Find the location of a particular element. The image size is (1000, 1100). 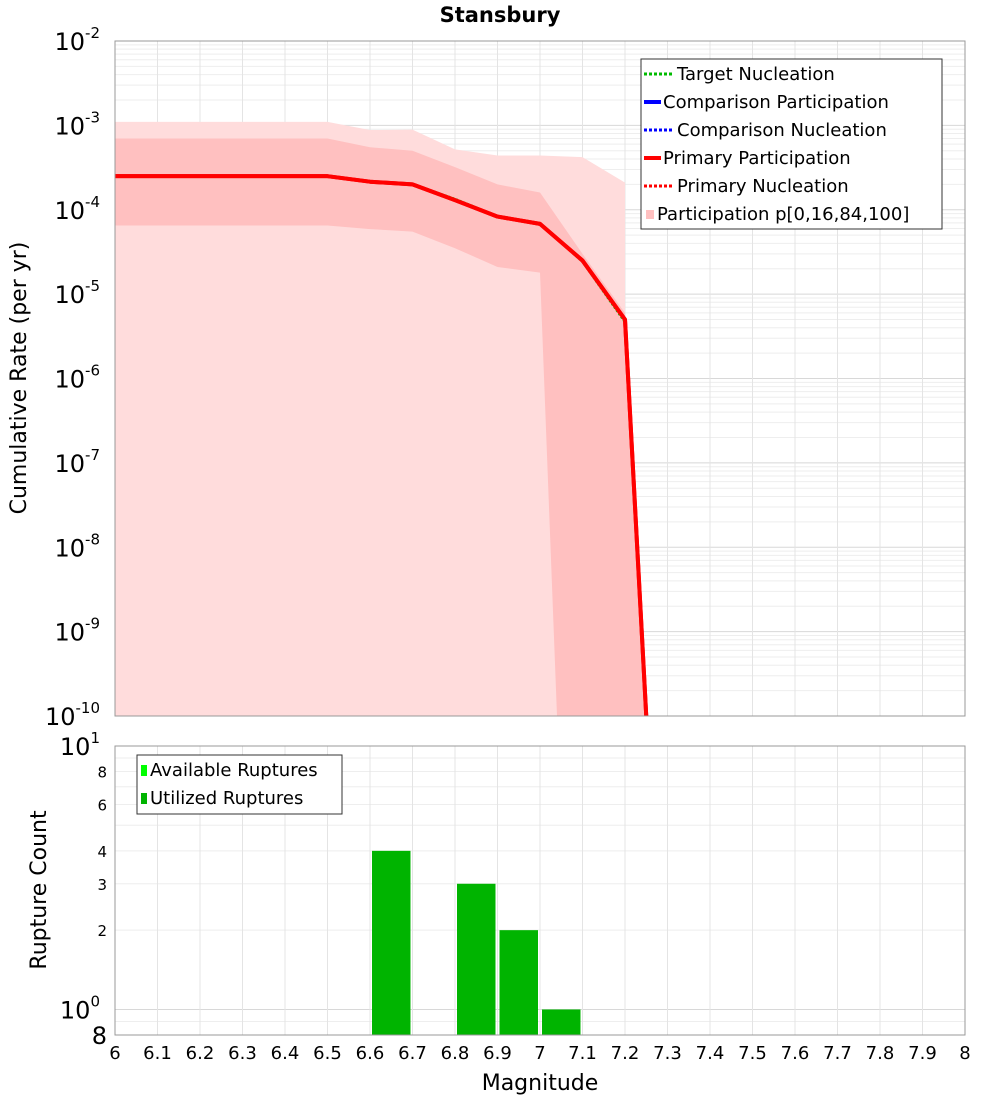

chart-title: Stansbury is located at coordinates (500, 15).